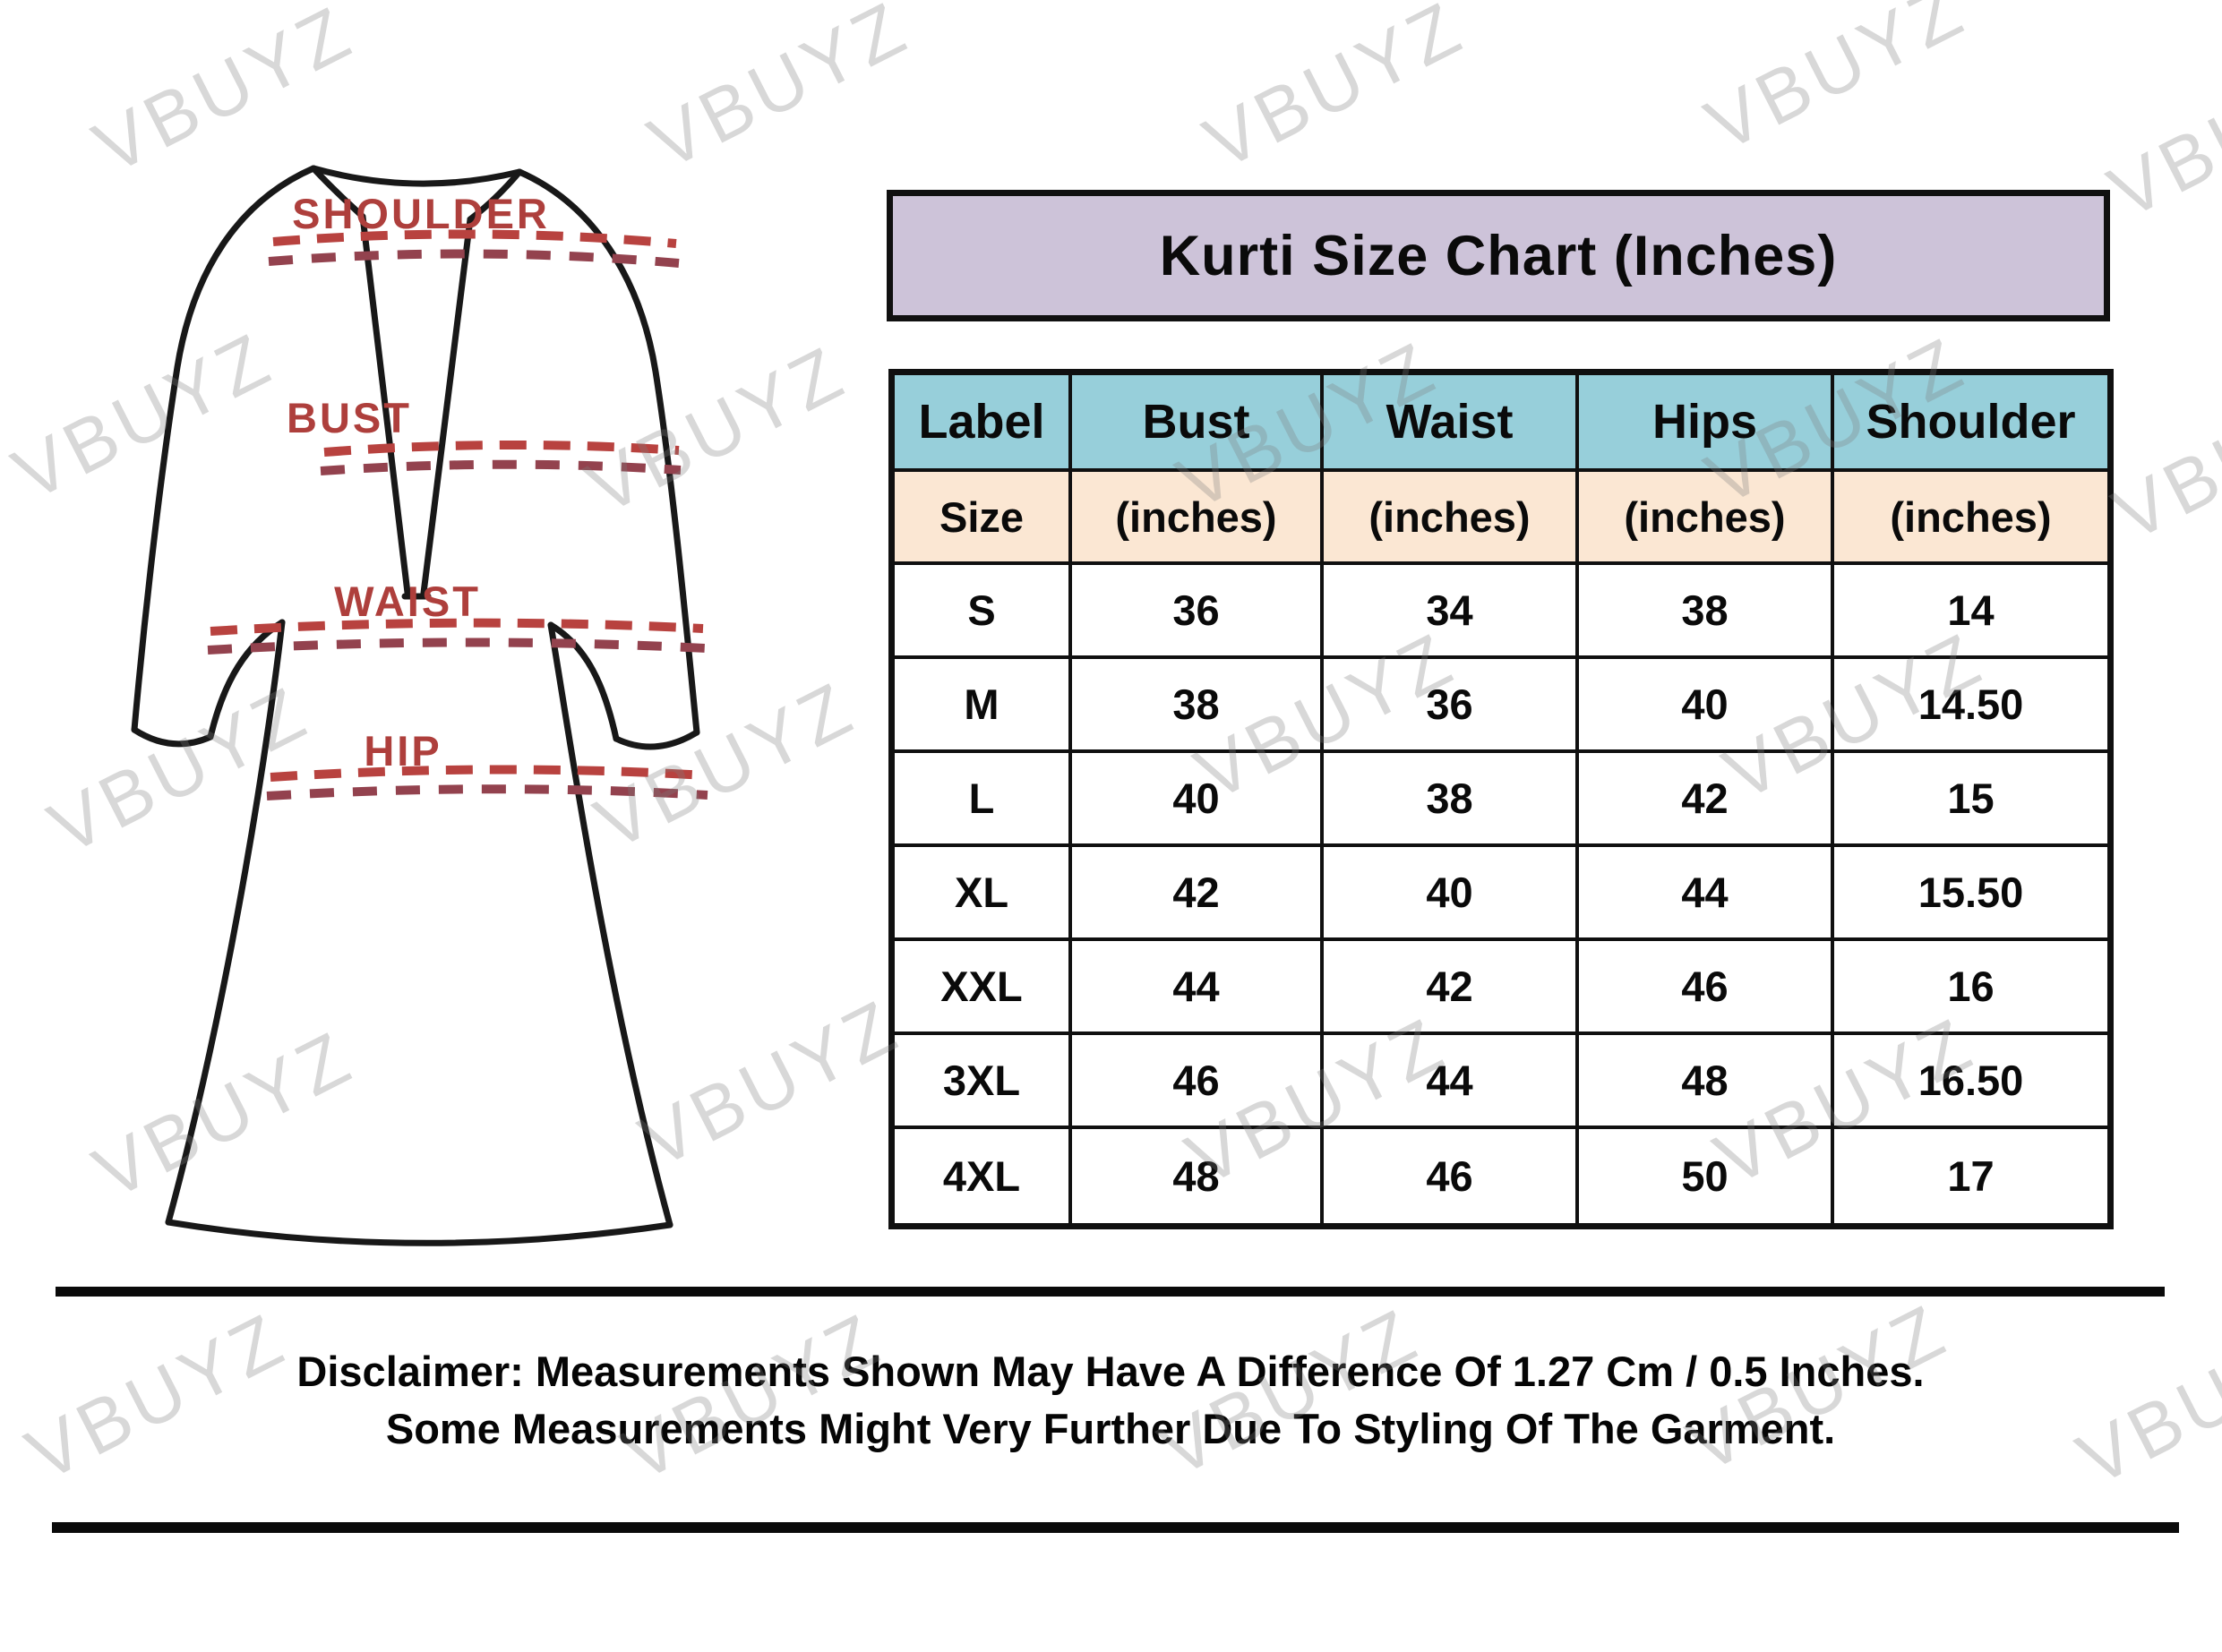 This screenshot has width=2222, height=1652. What do you see at coordinates (447, 406) in the screenshot?
I see `neck-slit-right` at bounding box center [447, 406].